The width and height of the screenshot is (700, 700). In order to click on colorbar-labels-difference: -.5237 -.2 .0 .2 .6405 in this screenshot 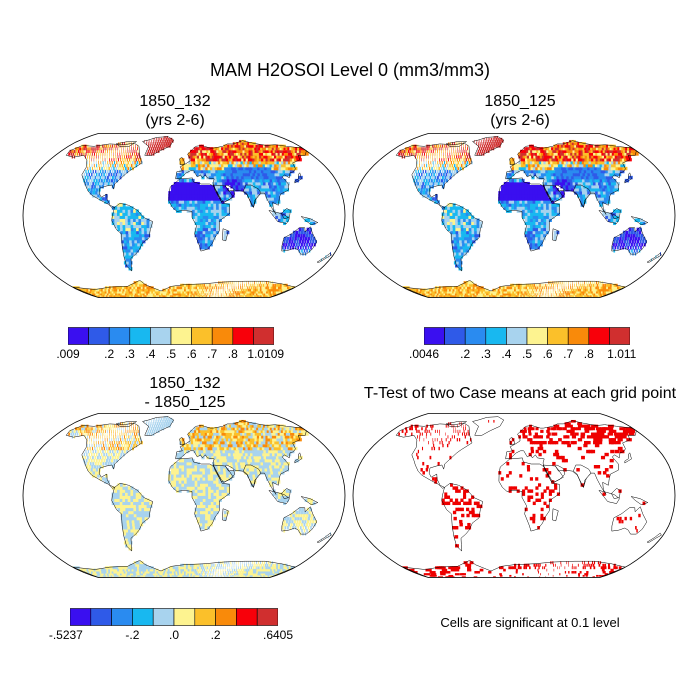, I will do `click(171, 636)`.